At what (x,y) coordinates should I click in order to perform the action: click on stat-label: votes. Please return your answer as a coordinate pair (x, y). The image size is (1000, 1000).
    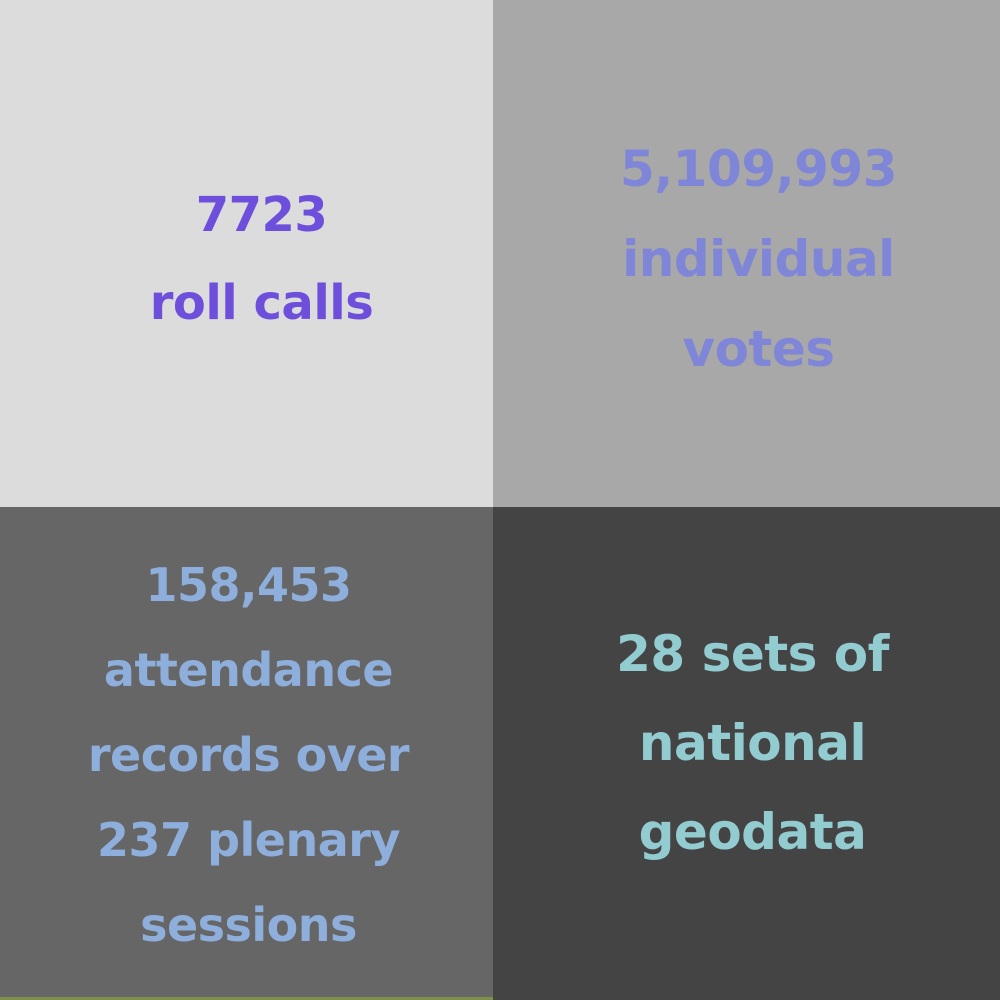
    Looking at the image, I should click on (758, 348).